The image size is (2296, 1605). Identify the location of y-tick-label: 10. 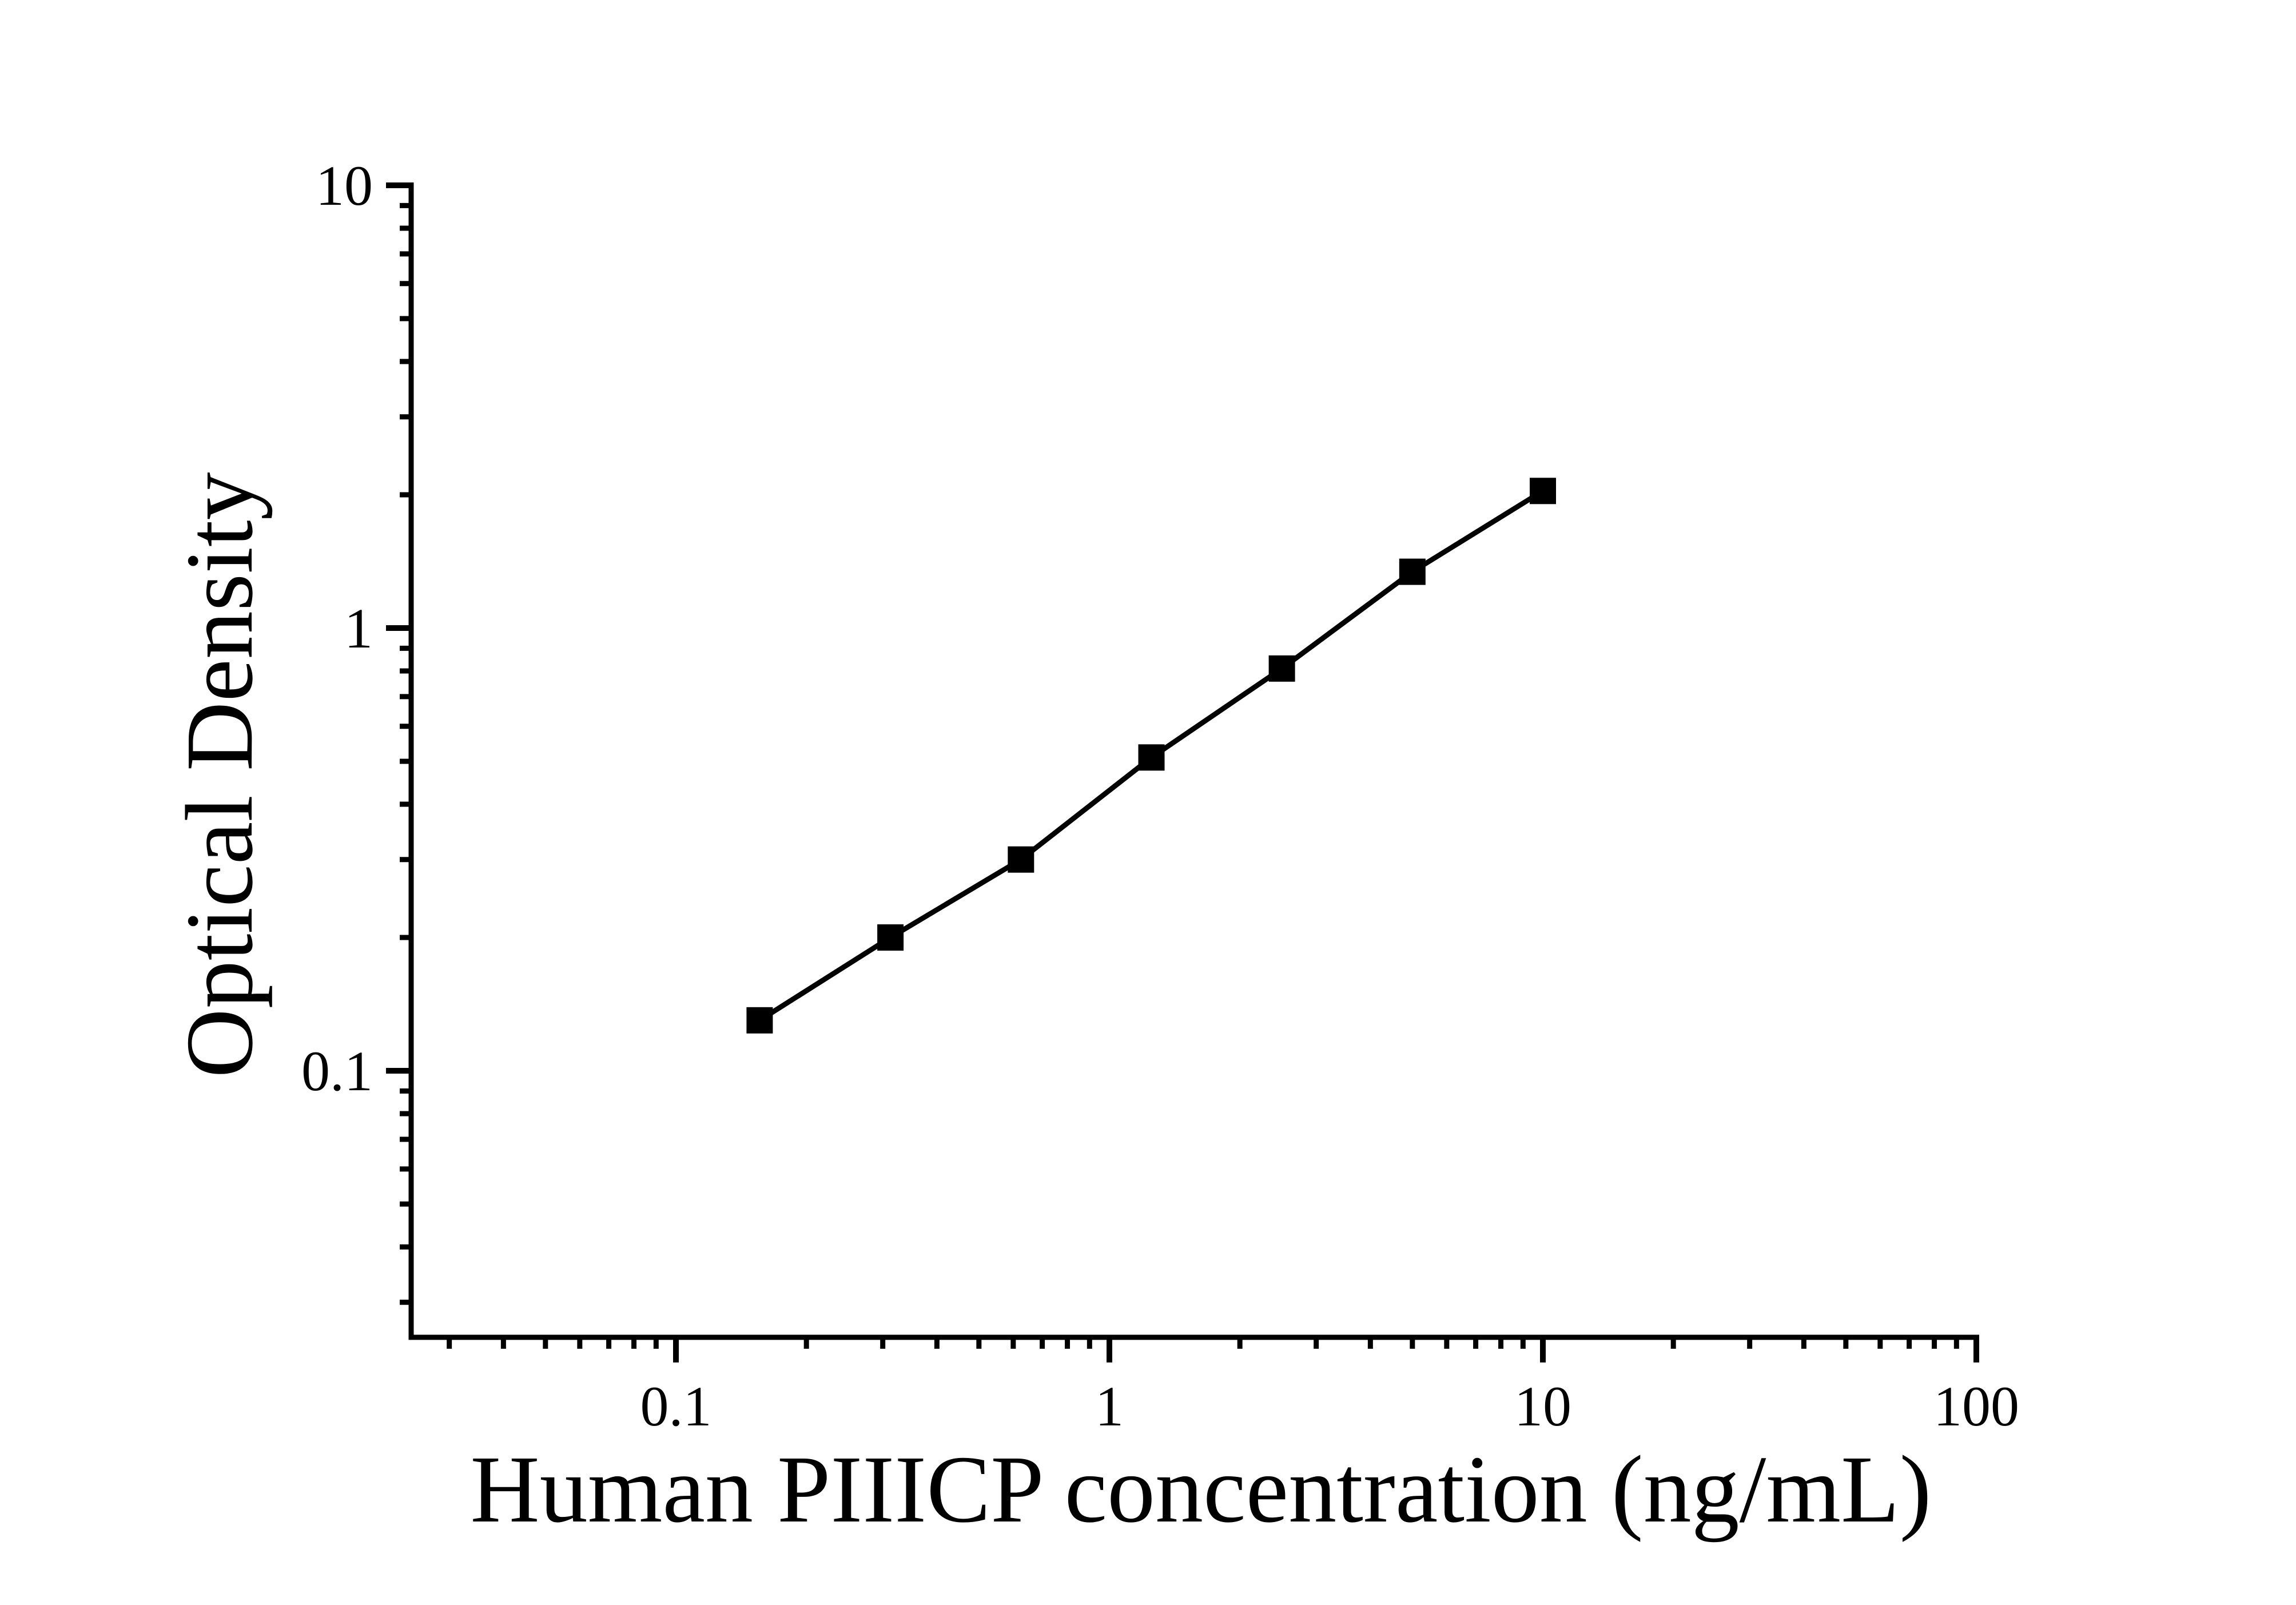
(344, 185).